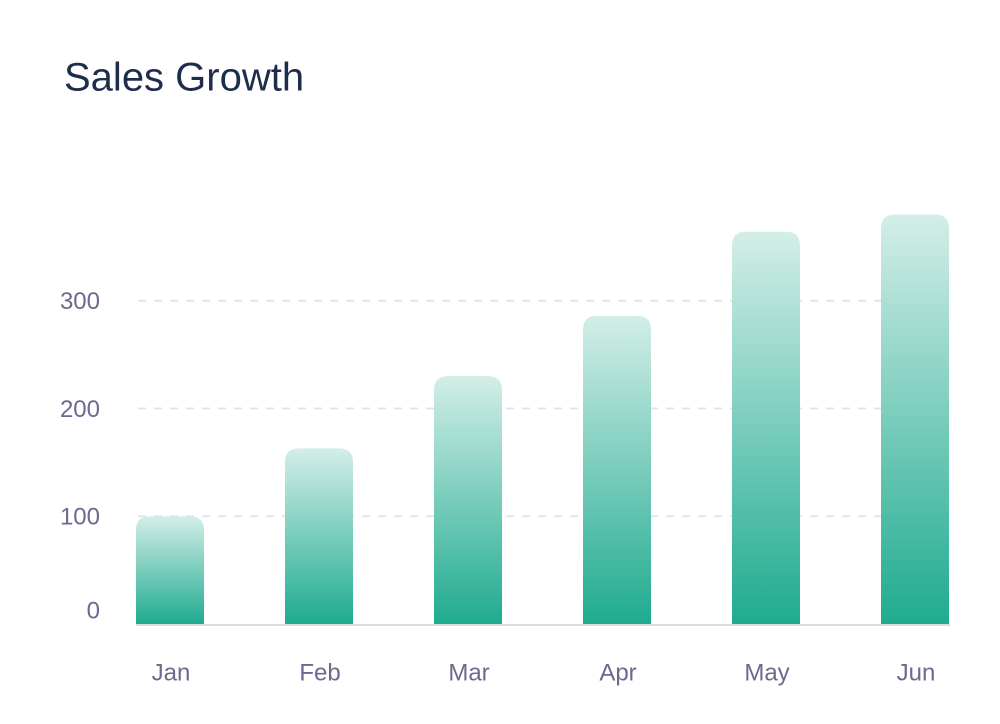 The width and height of the screenshot is (1000, 724). What do you see at coordinates (916, 672) in the screenshot?
I see `x-tick-label: Jun` at bounding box center [916, 672].